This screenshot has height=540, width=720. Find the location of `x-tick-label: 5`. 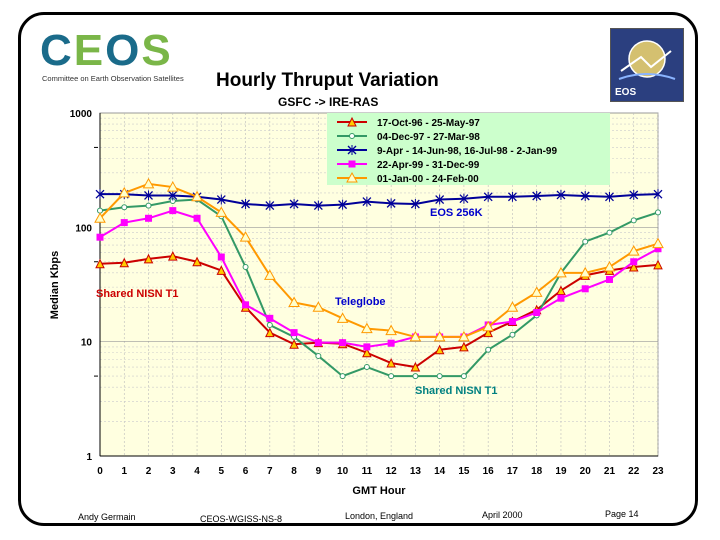

x-tick-label: 5 is located at coordinates (222, 471).